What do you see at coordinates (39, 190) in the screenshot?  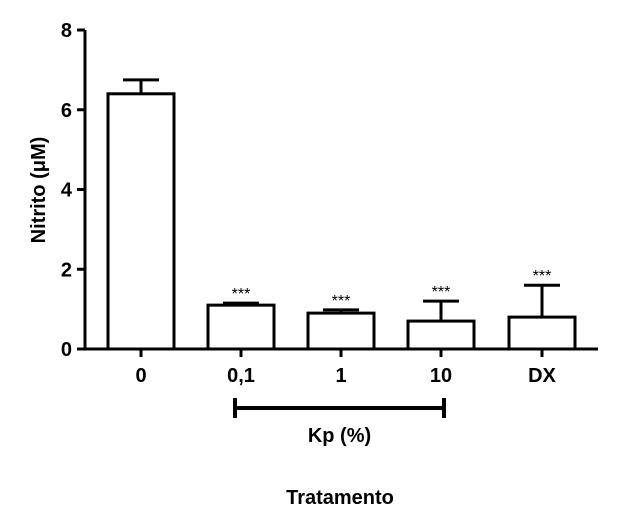 I see `y-axis-title: Nitrito (μM)` at bounding box center [39, 190].